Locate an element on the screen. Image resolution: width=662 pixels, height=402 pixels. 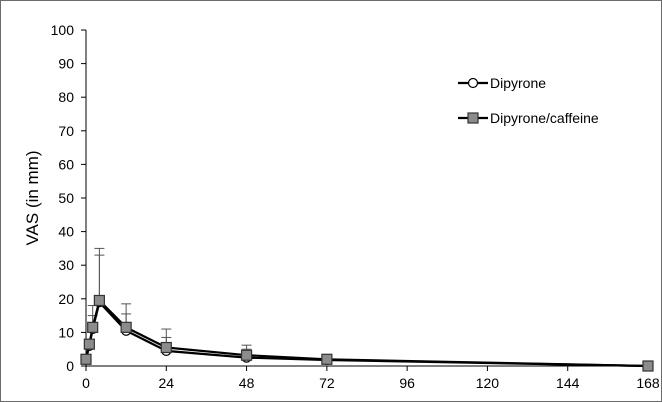
y-tick-label: 90 is located at coordinates (66, 64).